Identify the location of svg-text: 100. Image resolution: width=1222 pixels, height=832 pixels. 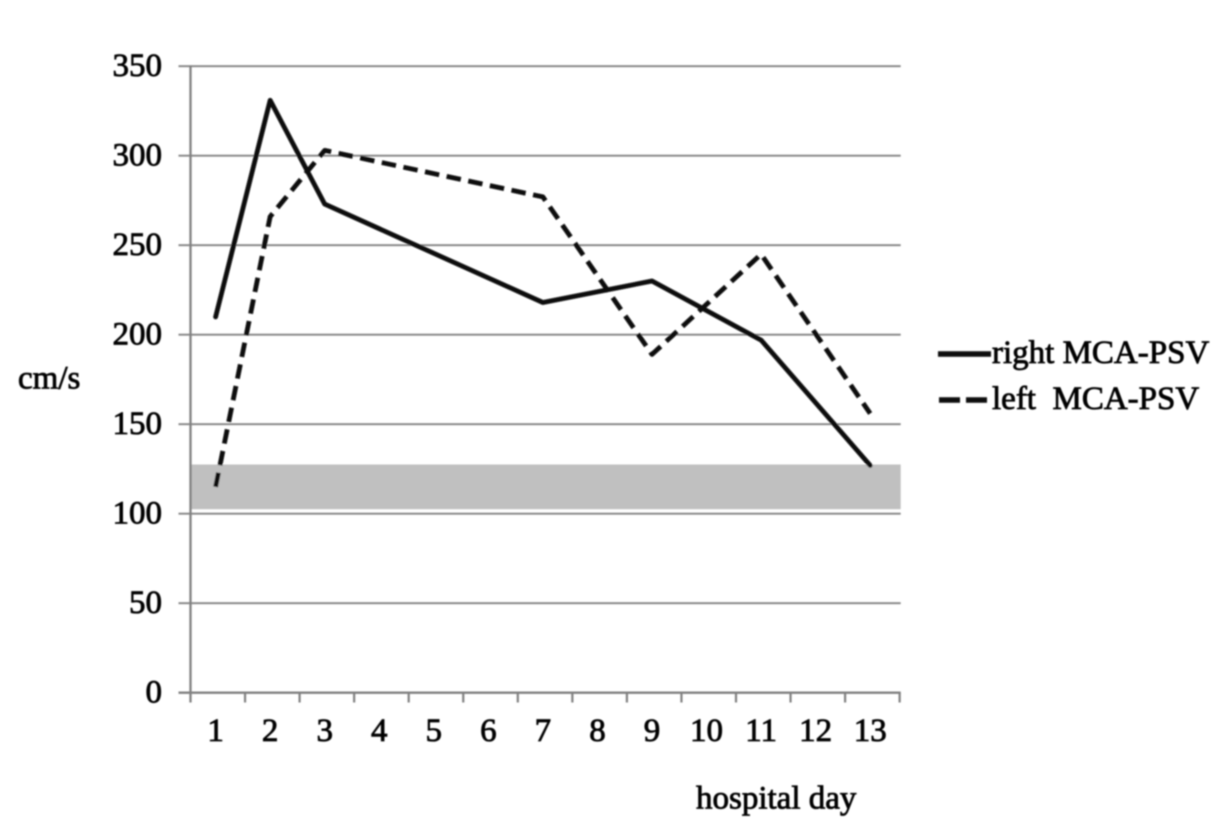
(138, 514).